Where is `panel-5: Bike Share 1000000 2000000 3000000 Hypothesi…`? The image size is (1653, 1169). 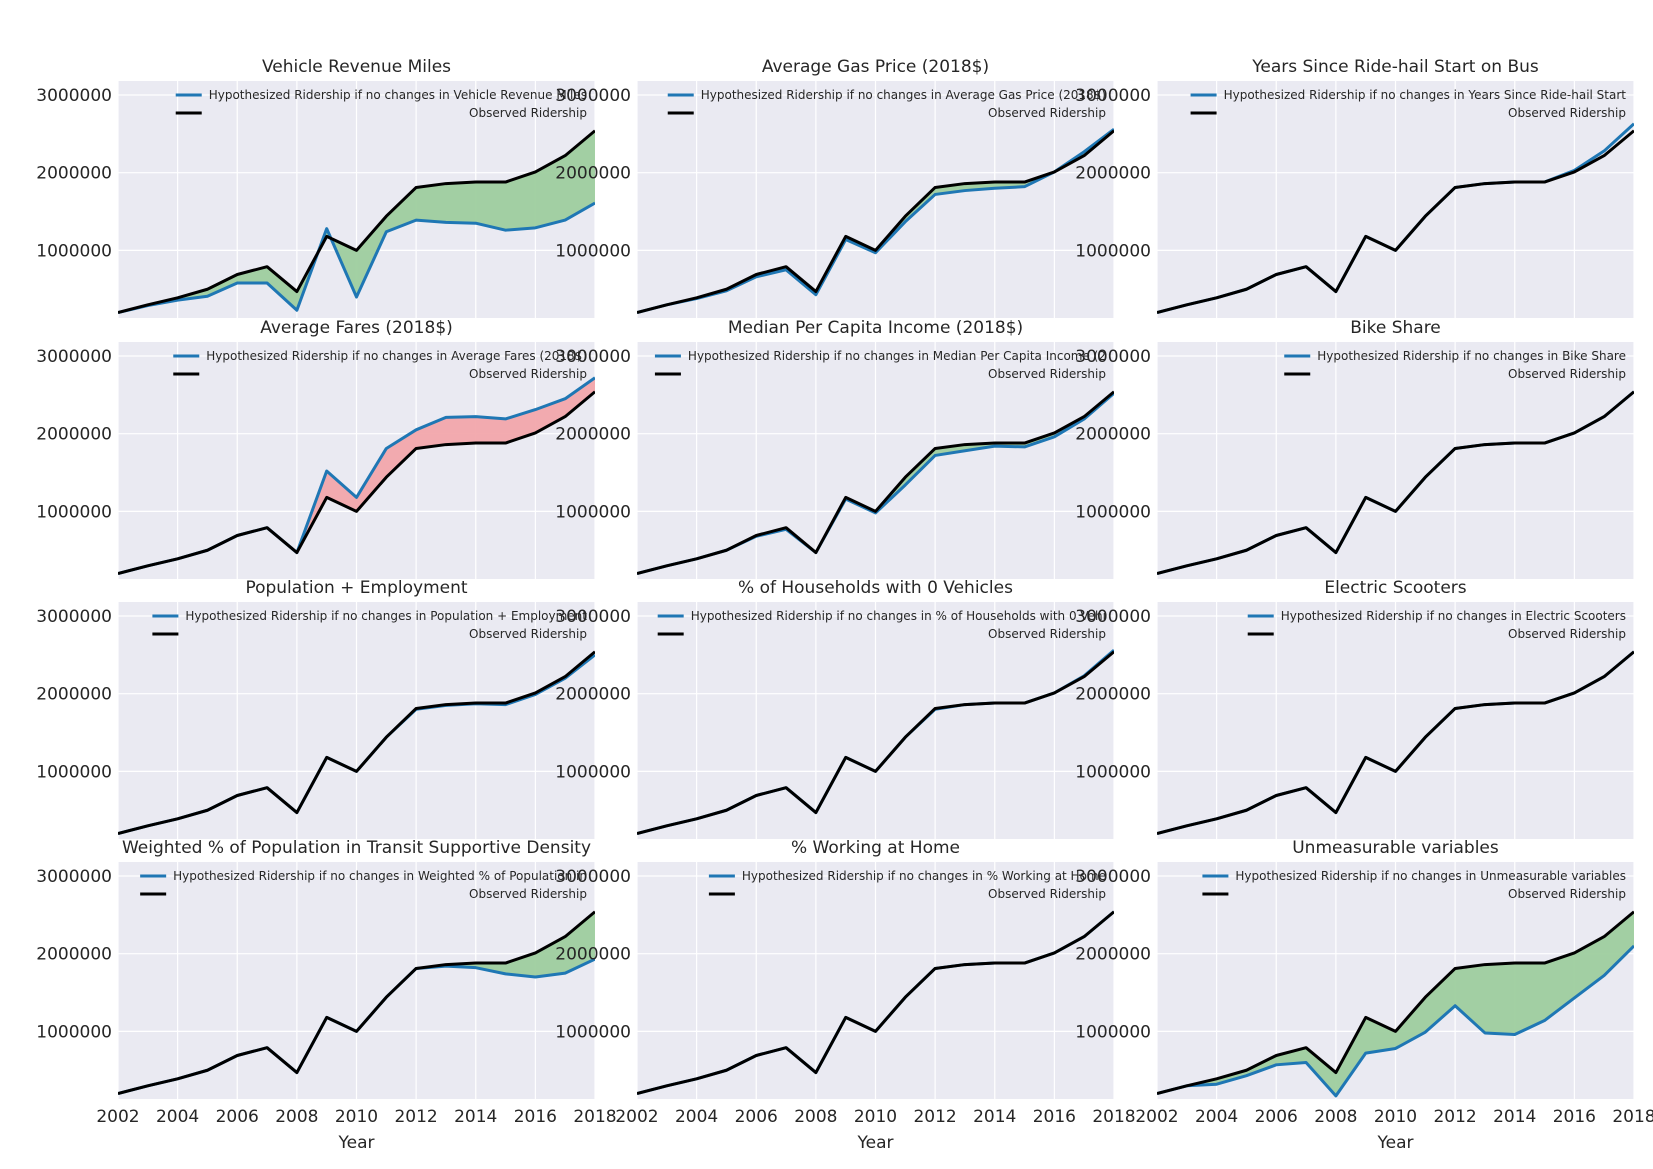 panel-5: Bike Share 1000000 2000000 3000000 Hypothesi… is located at coordinates (1355, 448).